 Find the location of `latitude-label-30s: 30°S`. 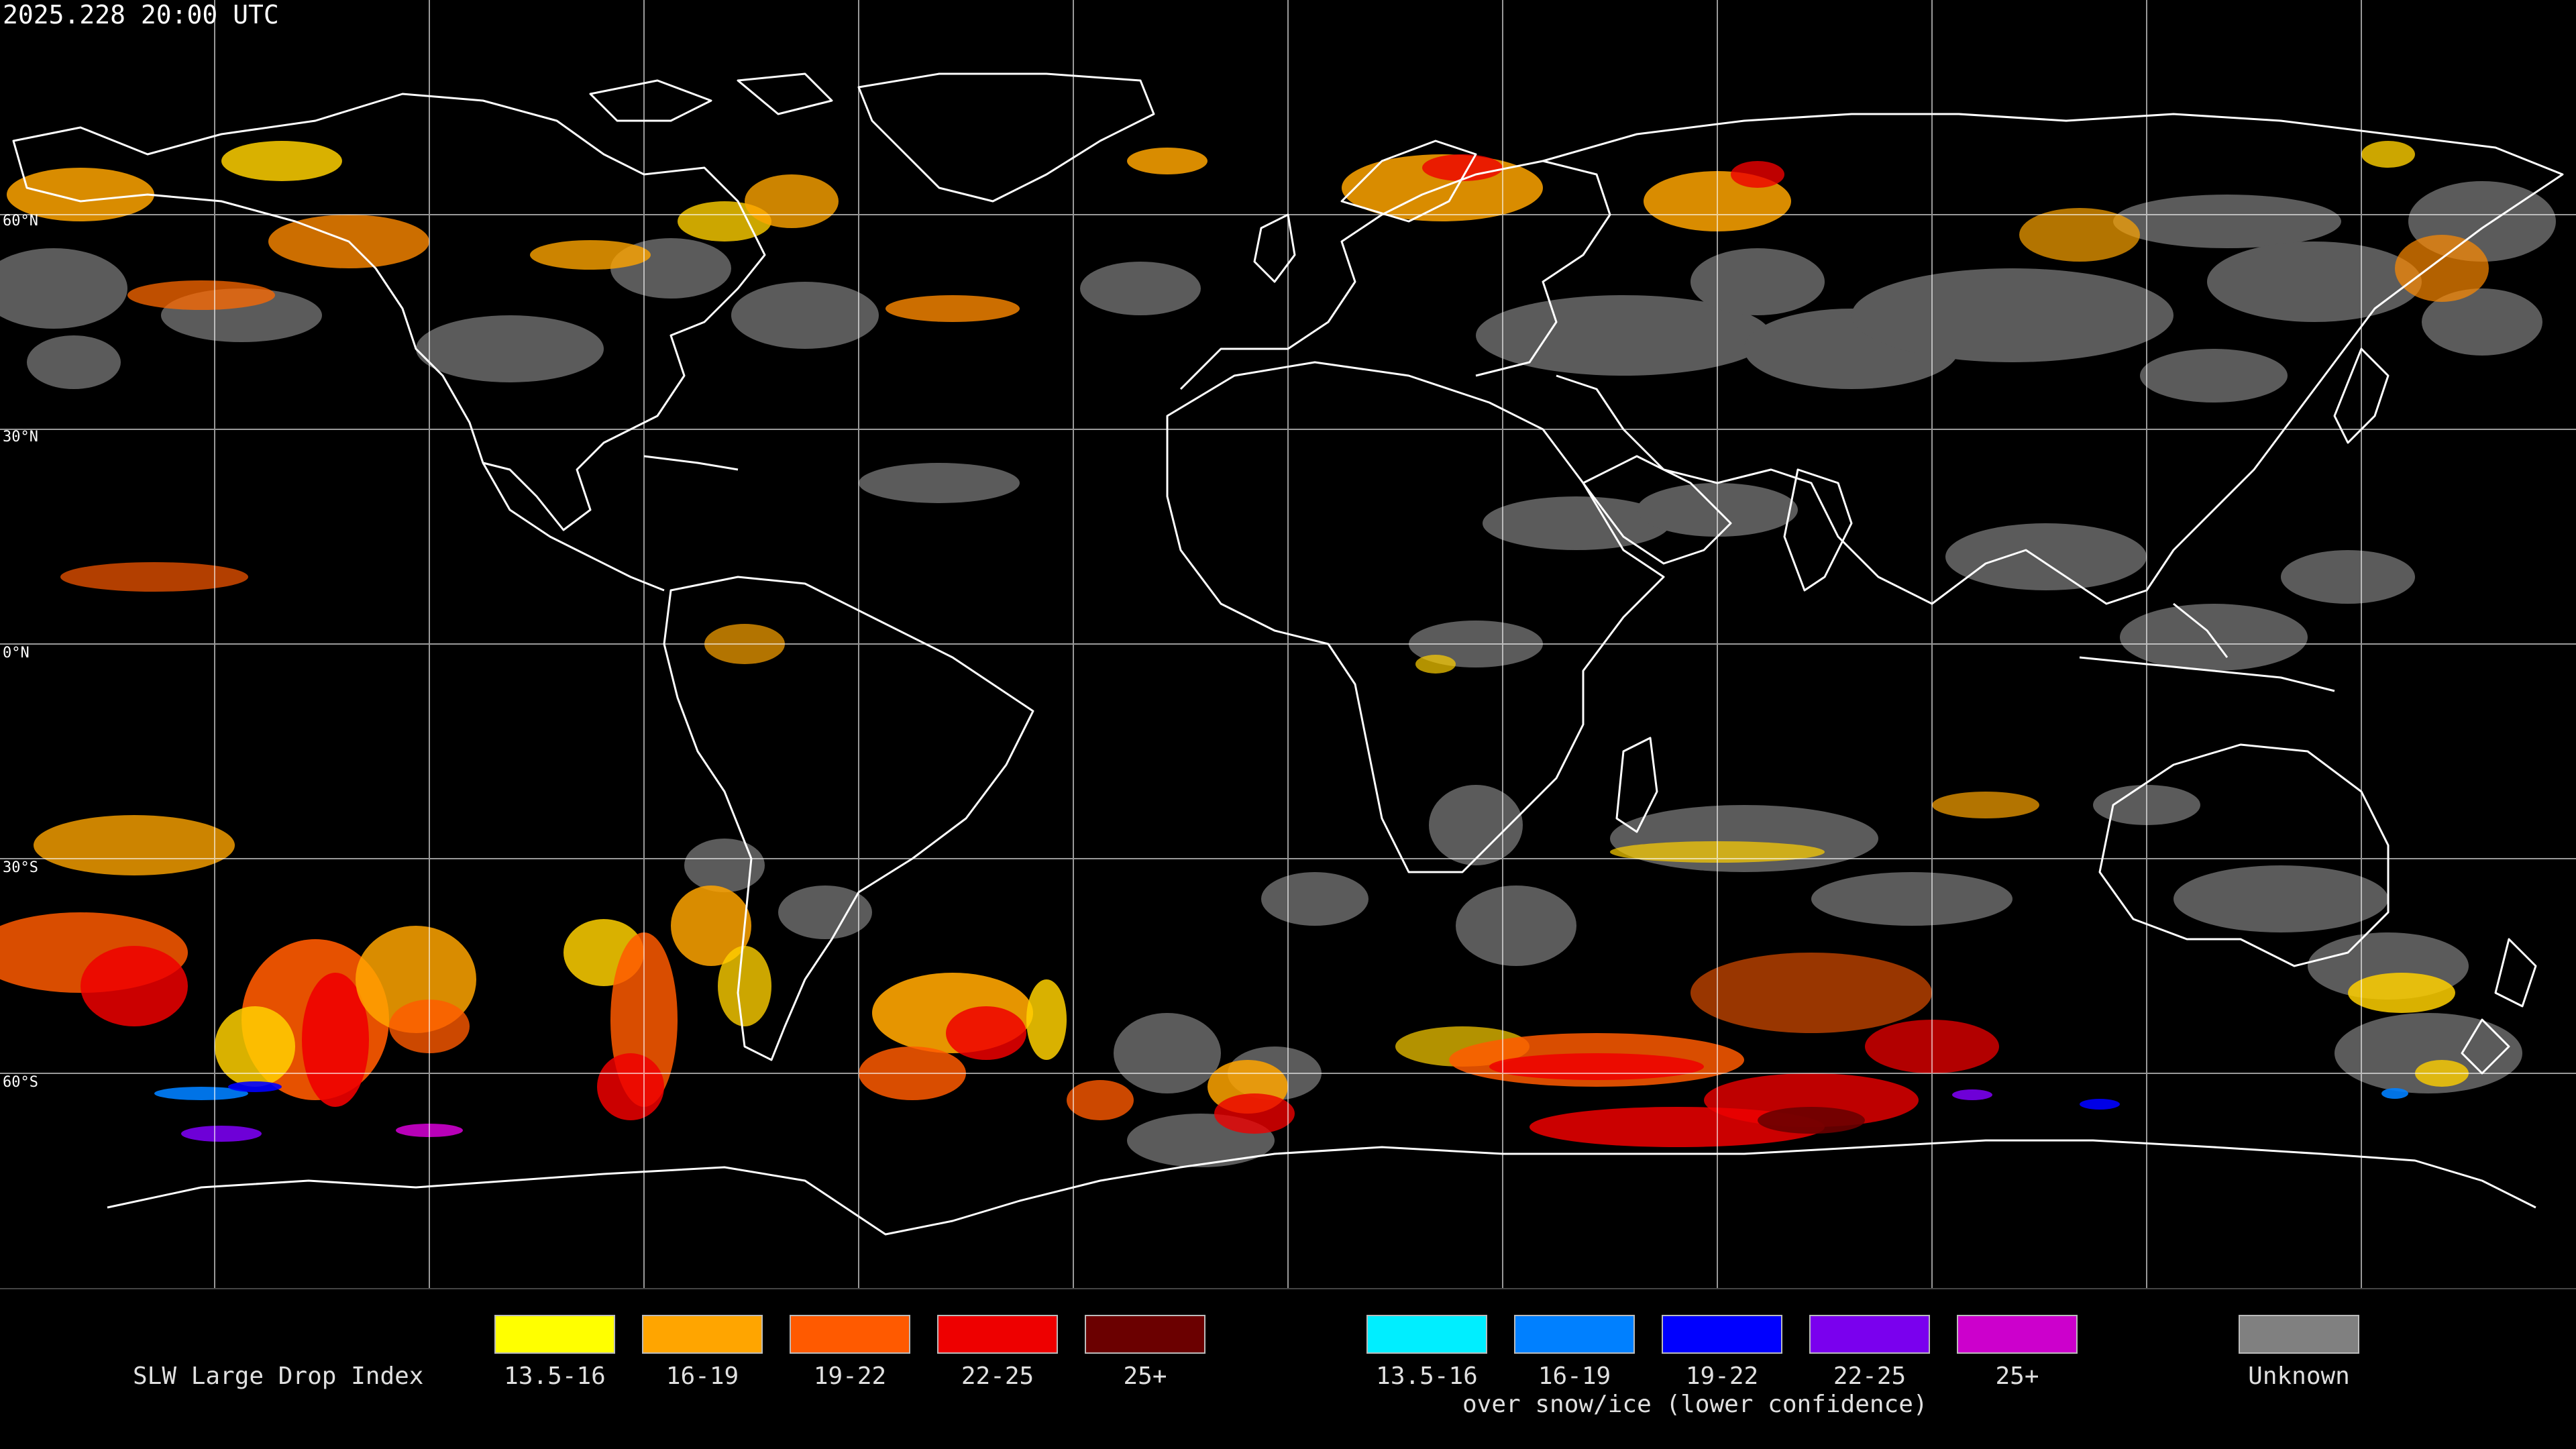

latitude-label-30s: 30°S is located at coordinates (20, 867).